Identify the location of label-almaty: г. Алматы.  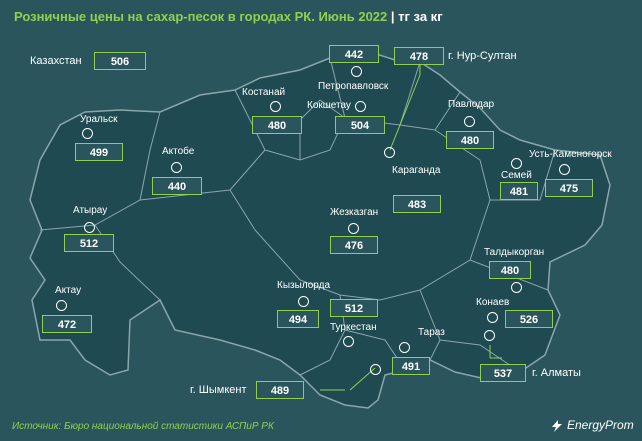
(556, 373).